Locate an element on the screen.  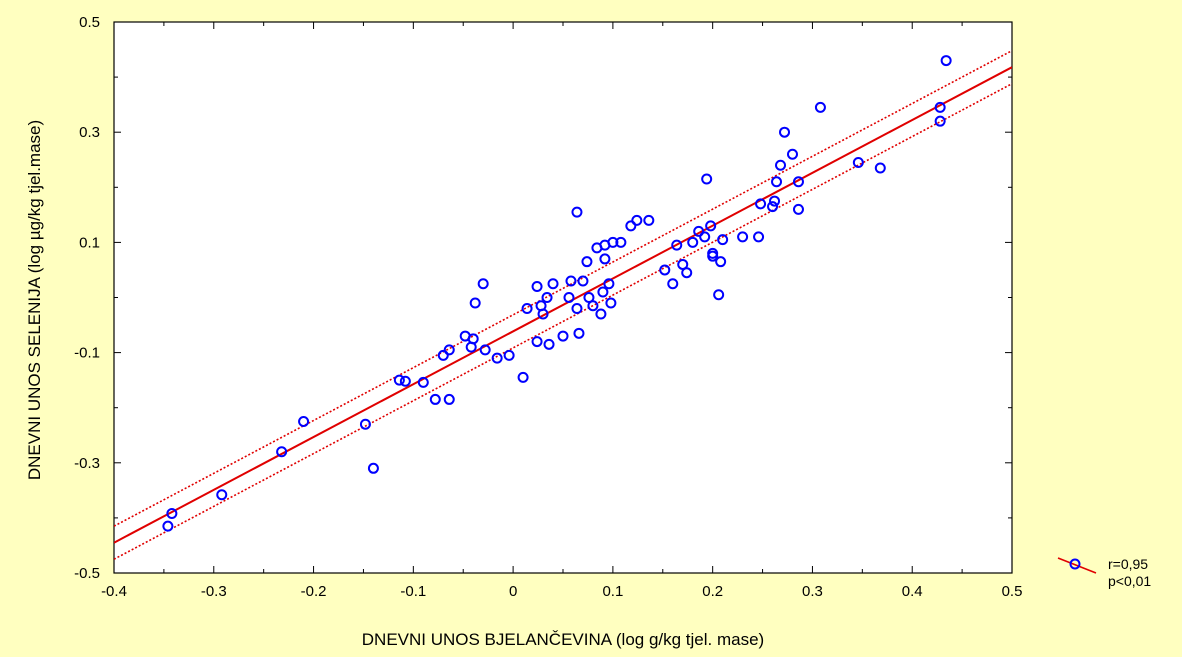
x-tick-label: -0.1 is located at coordinates (413, 591).